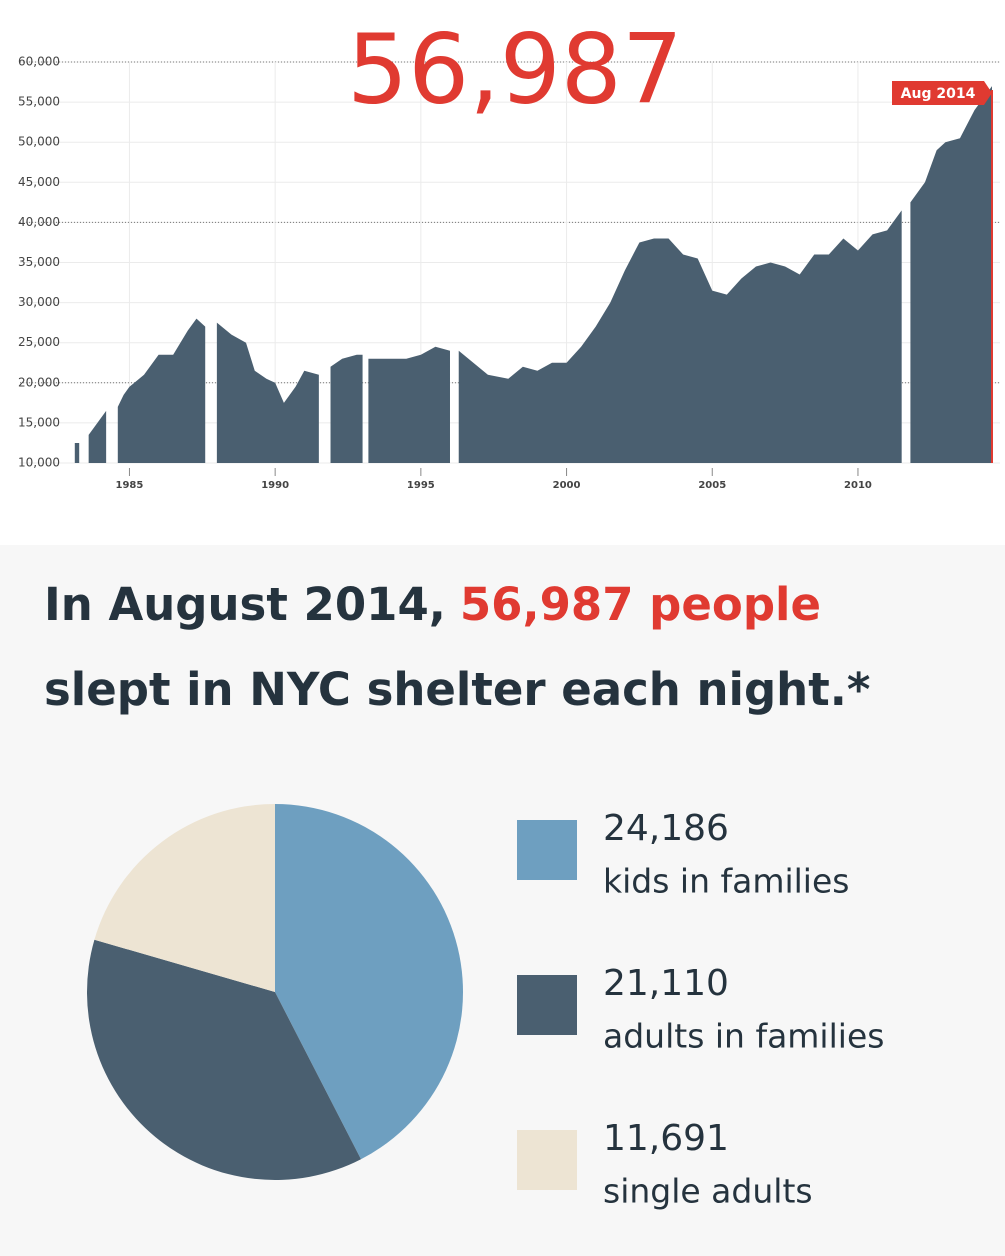  What do you see at coordinates (39, 102) in the screenshot?
I see `y-tick-label: 55,000` at bounding box center [39, 102].